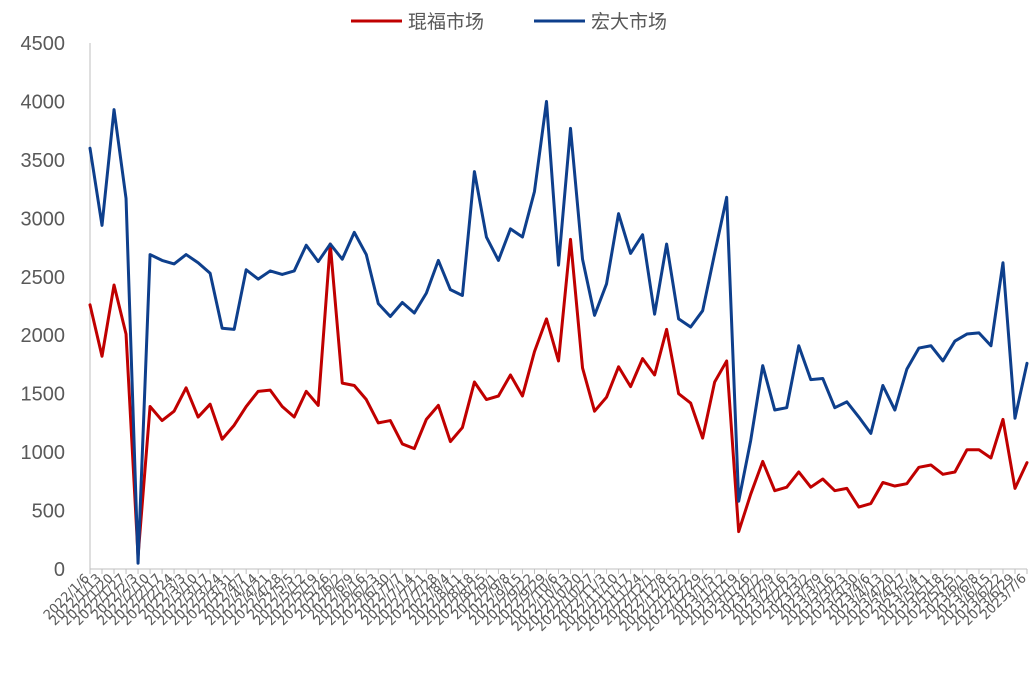 The height and width of the screenshot is (684, 1034). What do you see at coordinates (43, 219) in the screenshot?
I see `y-tick-label: 3000` at bounding box center [43, 219].